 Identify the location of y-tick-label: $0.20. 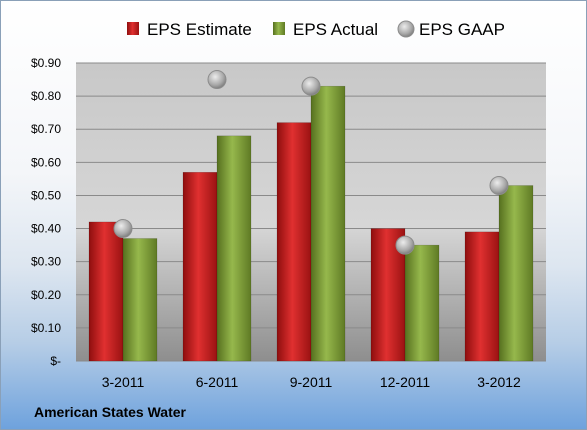
(46, 295).